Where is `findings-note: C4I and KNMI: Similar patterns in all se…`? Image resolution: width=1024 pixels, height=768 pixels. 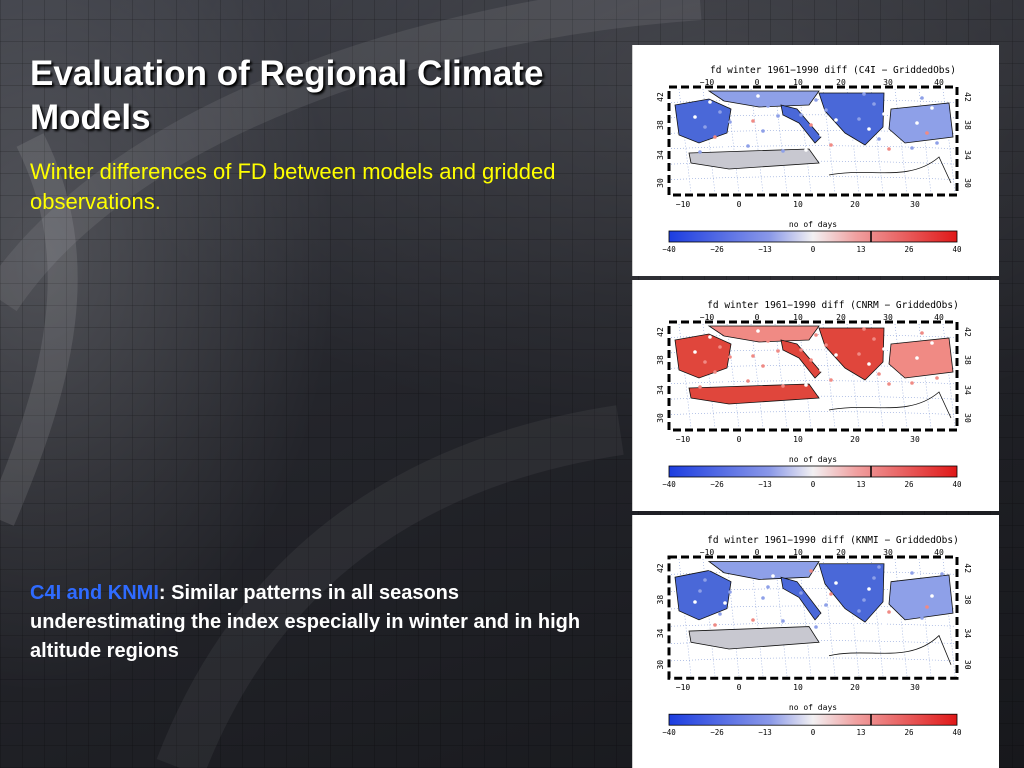
findings-note: C4I and KNMI: Similar patterns in all se… is located at coordinates (310, 622).